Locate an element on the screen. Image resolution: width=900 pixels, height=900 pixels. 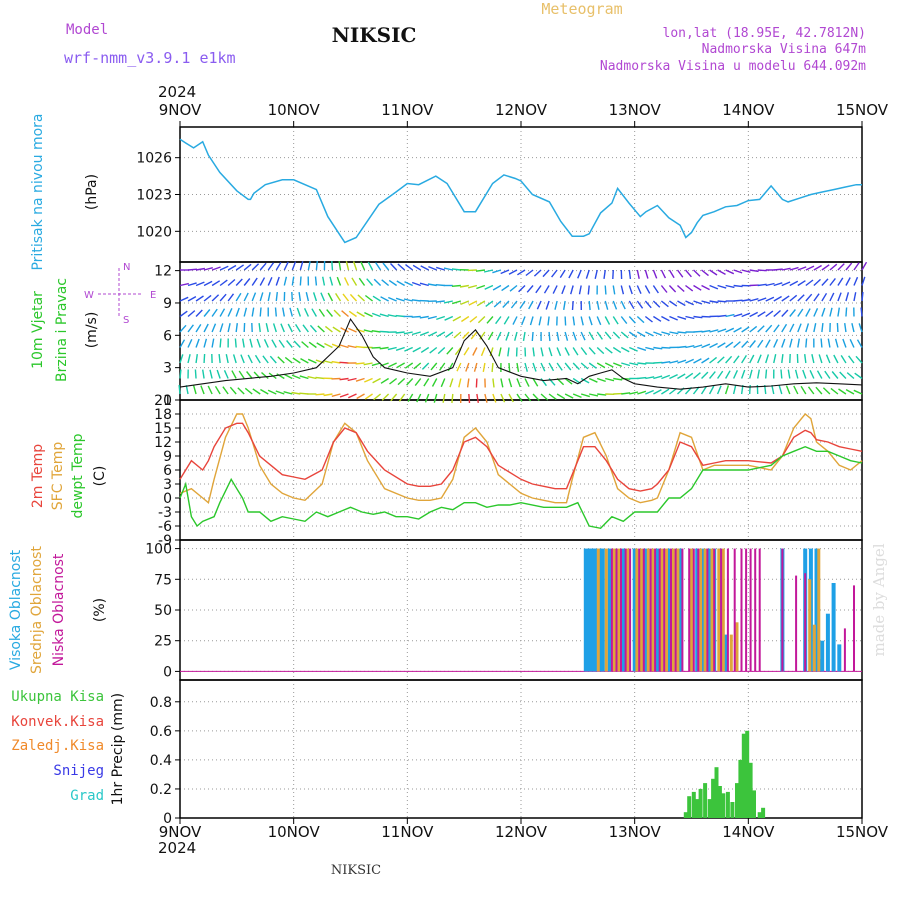
wind-direction-legend: N S W E is located at coordinates (120, 294).